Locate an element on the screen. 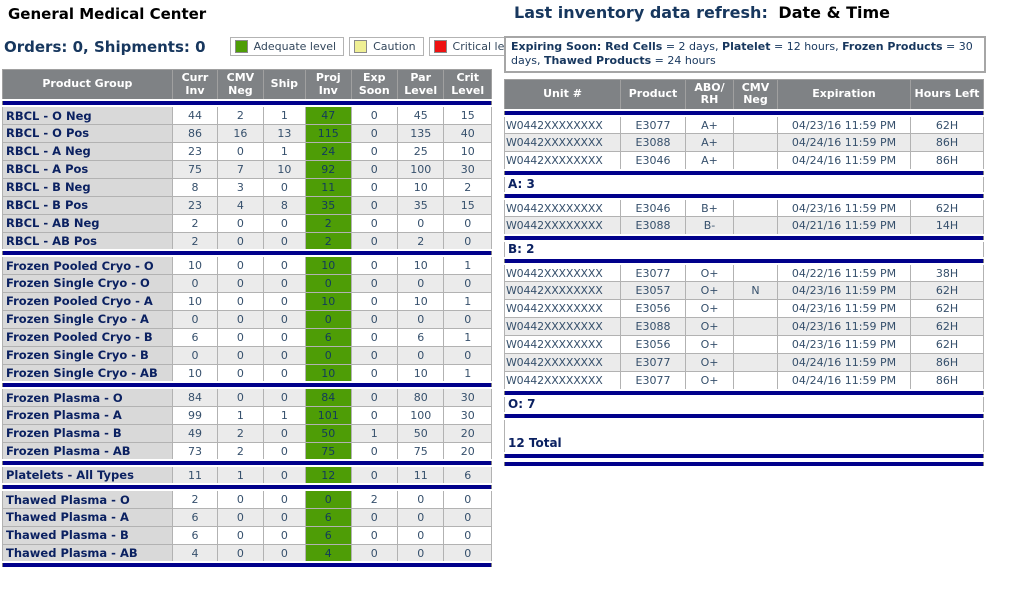 This screenshot has width=1024, height=599. expiring-note-segment: Expiring Soon: Red Cells is located at coordinates (587, 46).